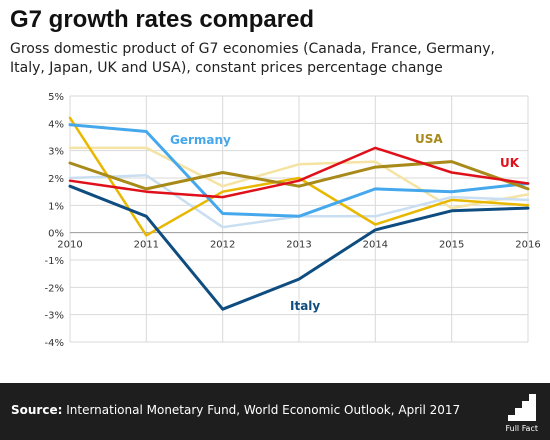 The image size is (550, 440). Describe the element at coordinates (451, 245) in the screenshot. I see `x-tick-label: 2015` at that location.